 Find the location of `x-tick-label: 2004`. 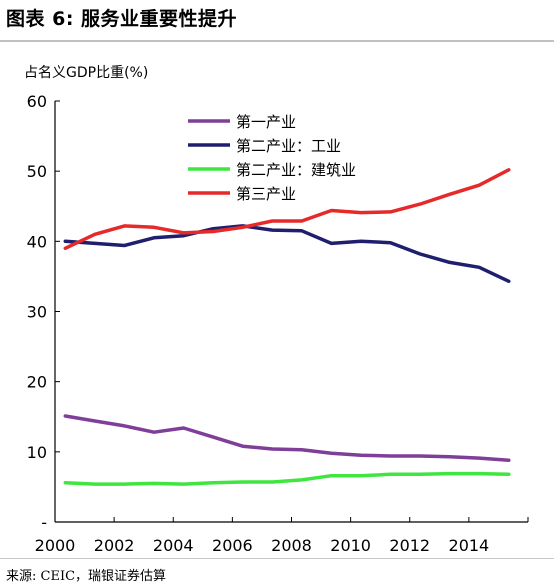

x-tick-label: 2004 is located at coordinates (173, 545).